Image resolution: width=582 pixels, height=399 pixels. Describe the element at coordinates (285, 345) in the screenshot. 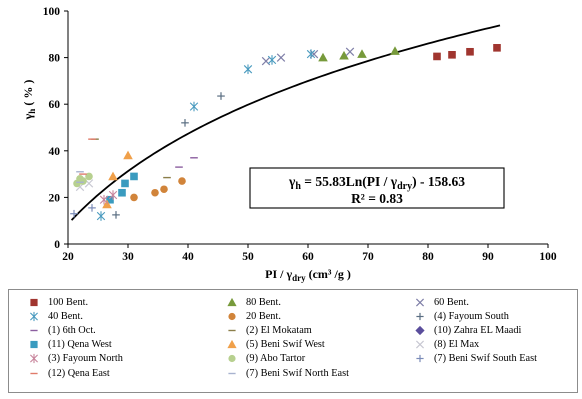

I see `legend-label: (5) Beni Swif West` at that location.